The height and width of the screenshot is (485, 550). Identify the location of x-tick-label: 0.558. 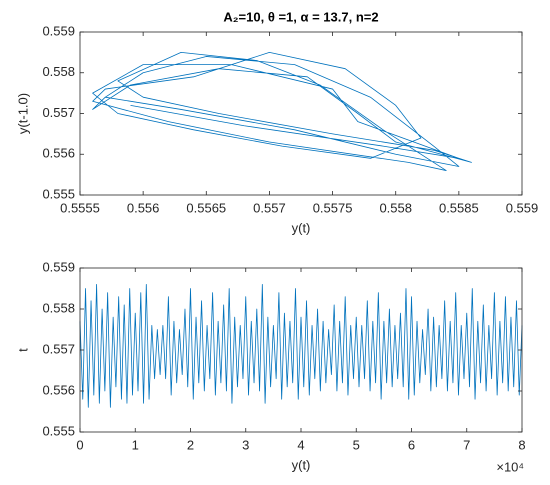
(395, 207).